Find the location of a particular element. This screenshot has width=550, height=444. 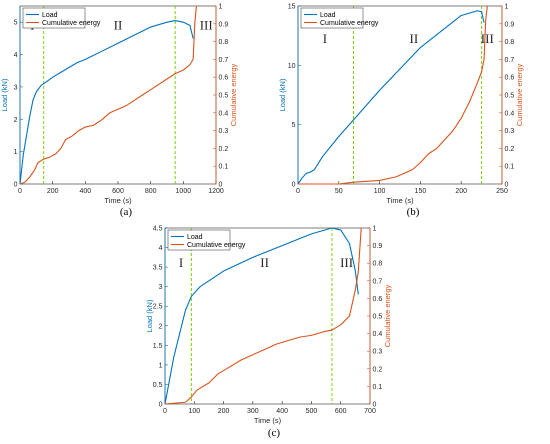

chart2-legend-label: Load is located at coordinates (195, 237).